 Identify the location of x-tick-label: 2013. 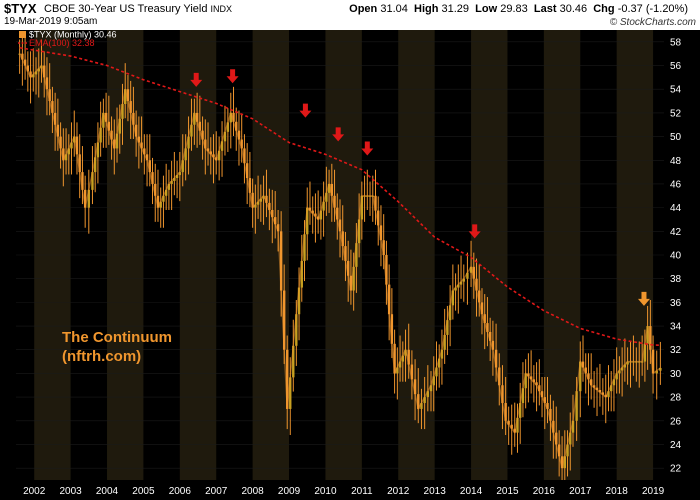
(435, 491).